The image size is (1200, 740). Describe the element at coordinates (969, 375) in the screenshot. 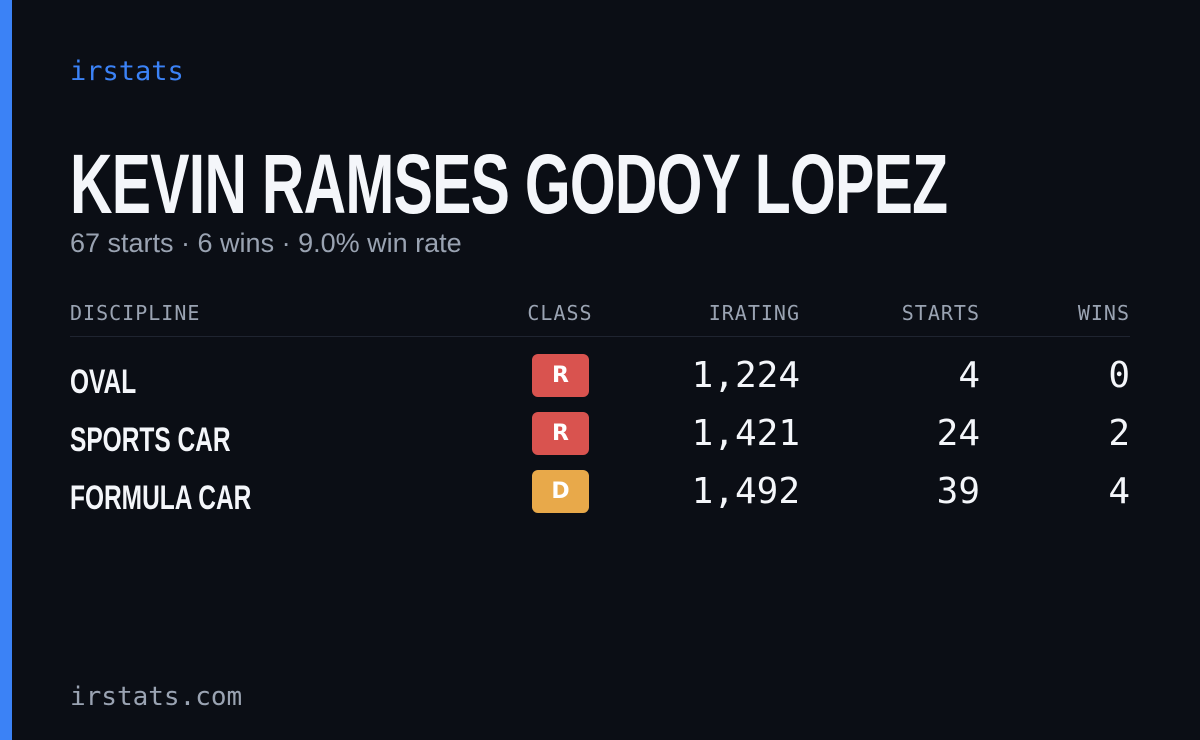

I see `starts: 4` at that location.